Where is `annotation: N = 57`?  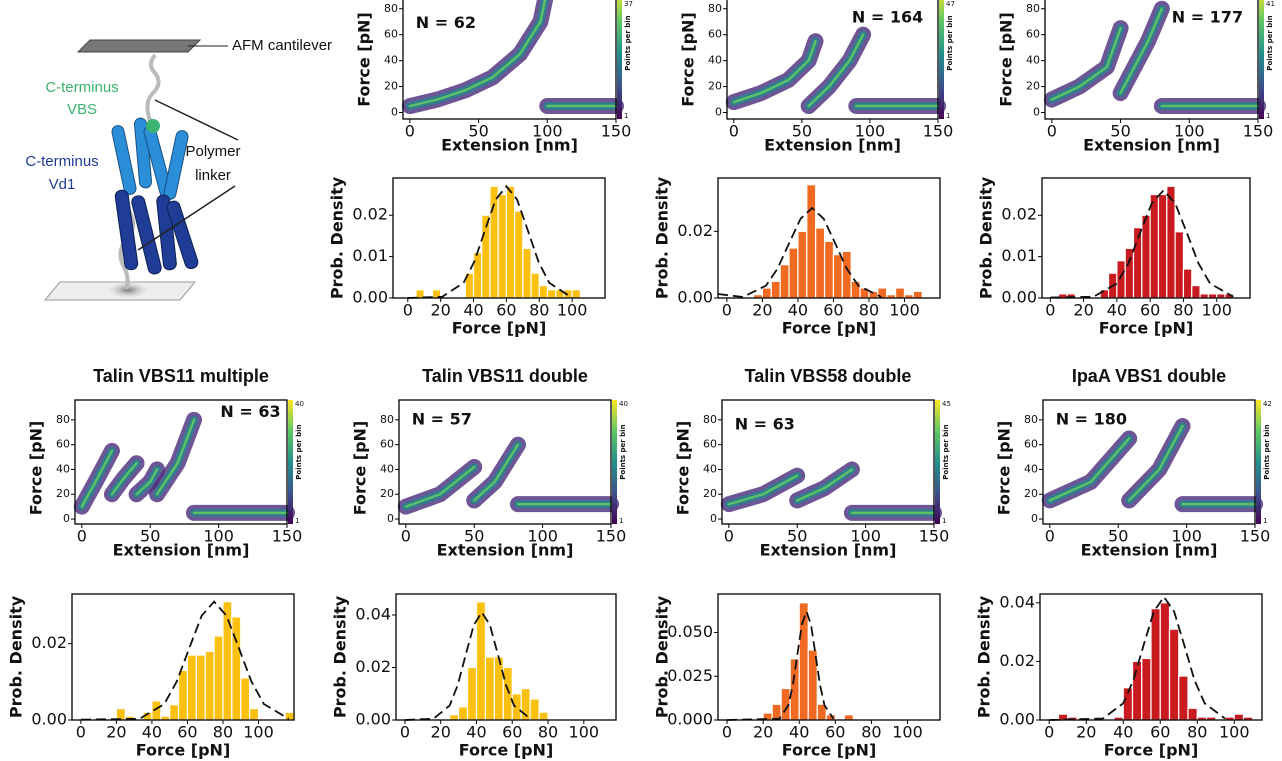
annotation: N = 57 is located at coordinates (442, 418).